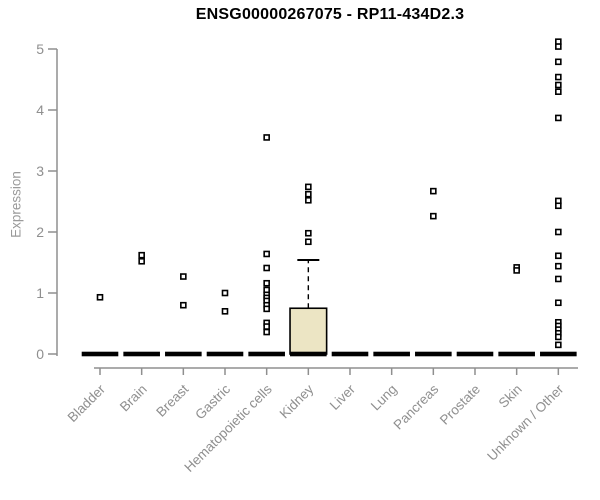  I want to click on x-tick-label: Breast, so click(172, 400).